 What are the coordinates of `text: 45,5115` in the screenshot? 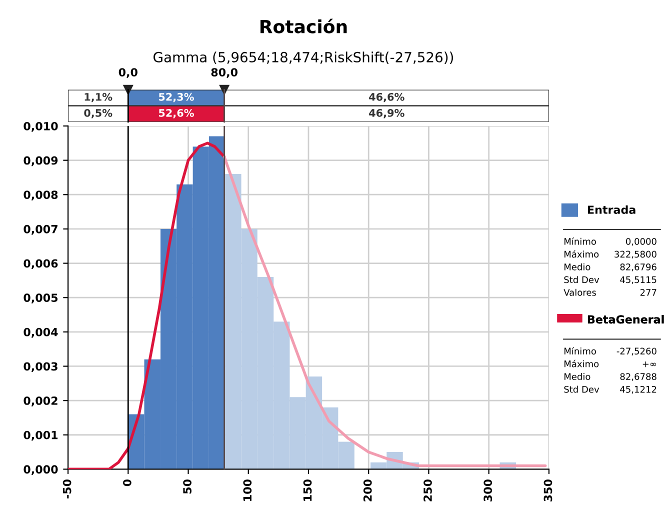 It's located at (638, 280).